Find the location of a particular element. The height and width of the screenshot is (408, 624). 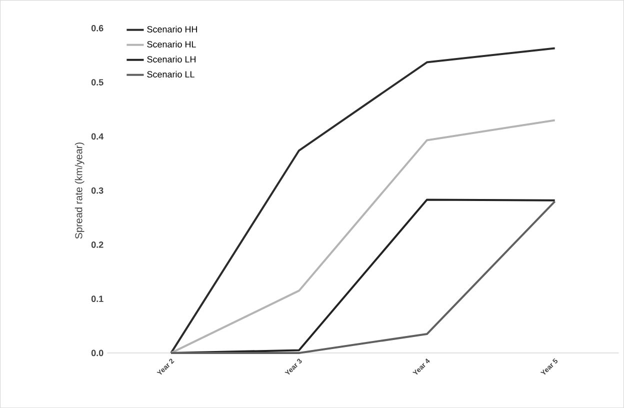

legend-label: Scenario HL is located at coordinates (171, 44).